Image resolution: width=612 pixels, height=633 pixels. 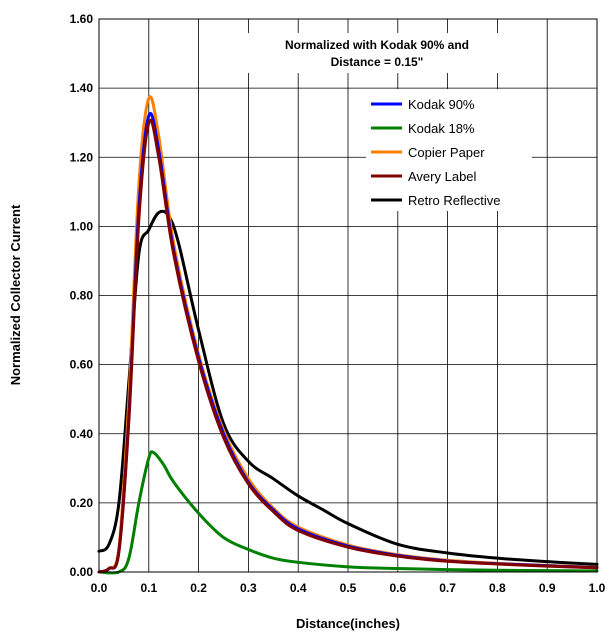 I want to click on x-tick-label: 0.5, so click(x=348, y=588).